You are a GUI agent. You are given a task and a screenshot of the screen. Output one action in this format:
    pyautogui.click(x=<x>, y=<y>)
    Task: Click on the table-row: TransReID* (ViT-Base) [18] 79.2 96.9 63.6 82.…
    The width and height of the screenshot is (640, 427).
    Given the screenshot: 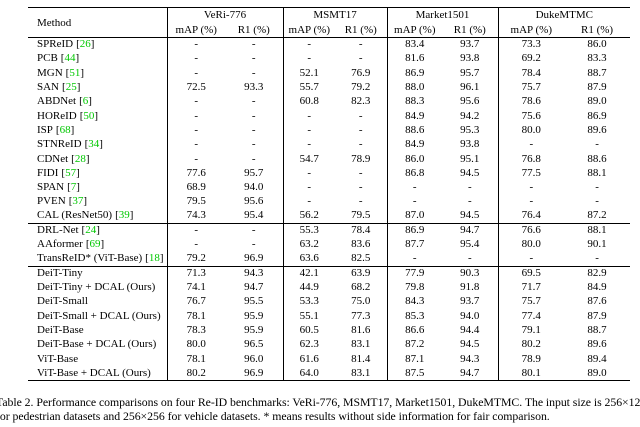 What is the action you would take?
    pyautogui.click(x=329, y=259)
    